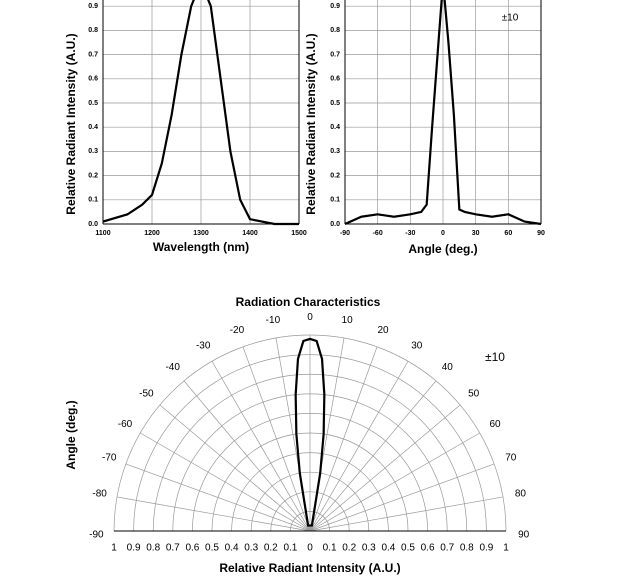 The width and height of the screenshot is (623, 588). Describe the element at coordinates (348, 320) in the screenshot. I see `theta-tick-label: 10` at that location.